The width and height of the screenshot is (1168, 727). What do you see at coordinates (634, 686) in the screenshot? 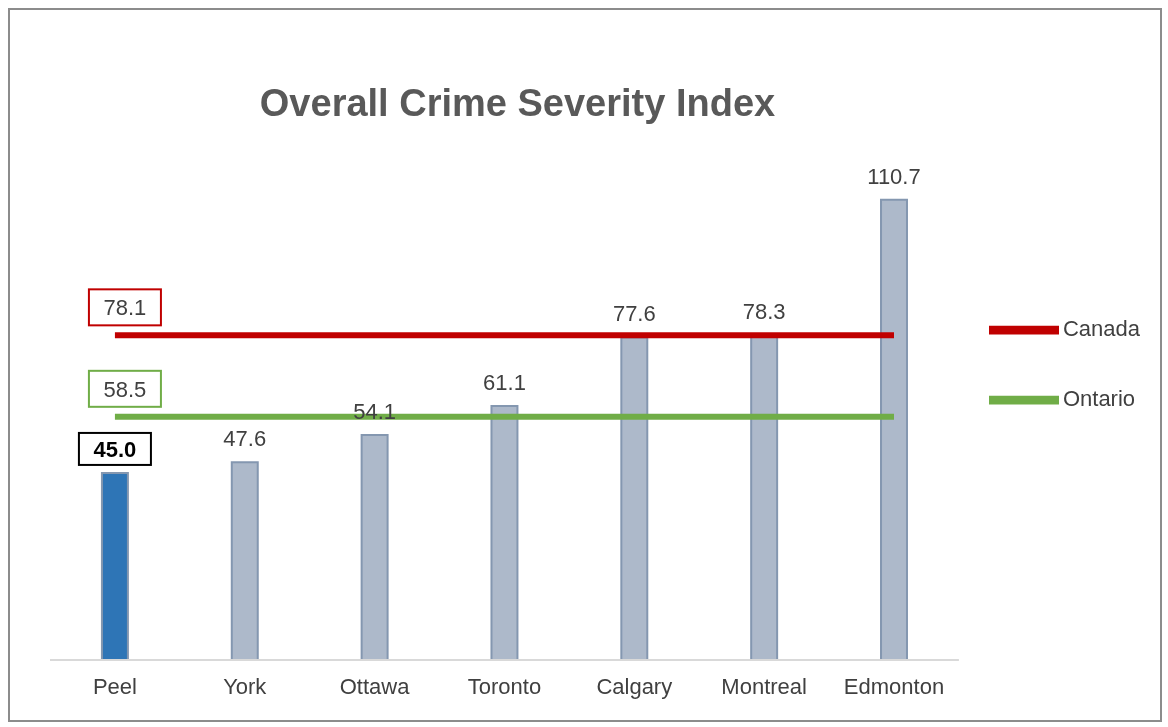
I see `x-tick-label: Calgary` at bounding box center [634, 686].